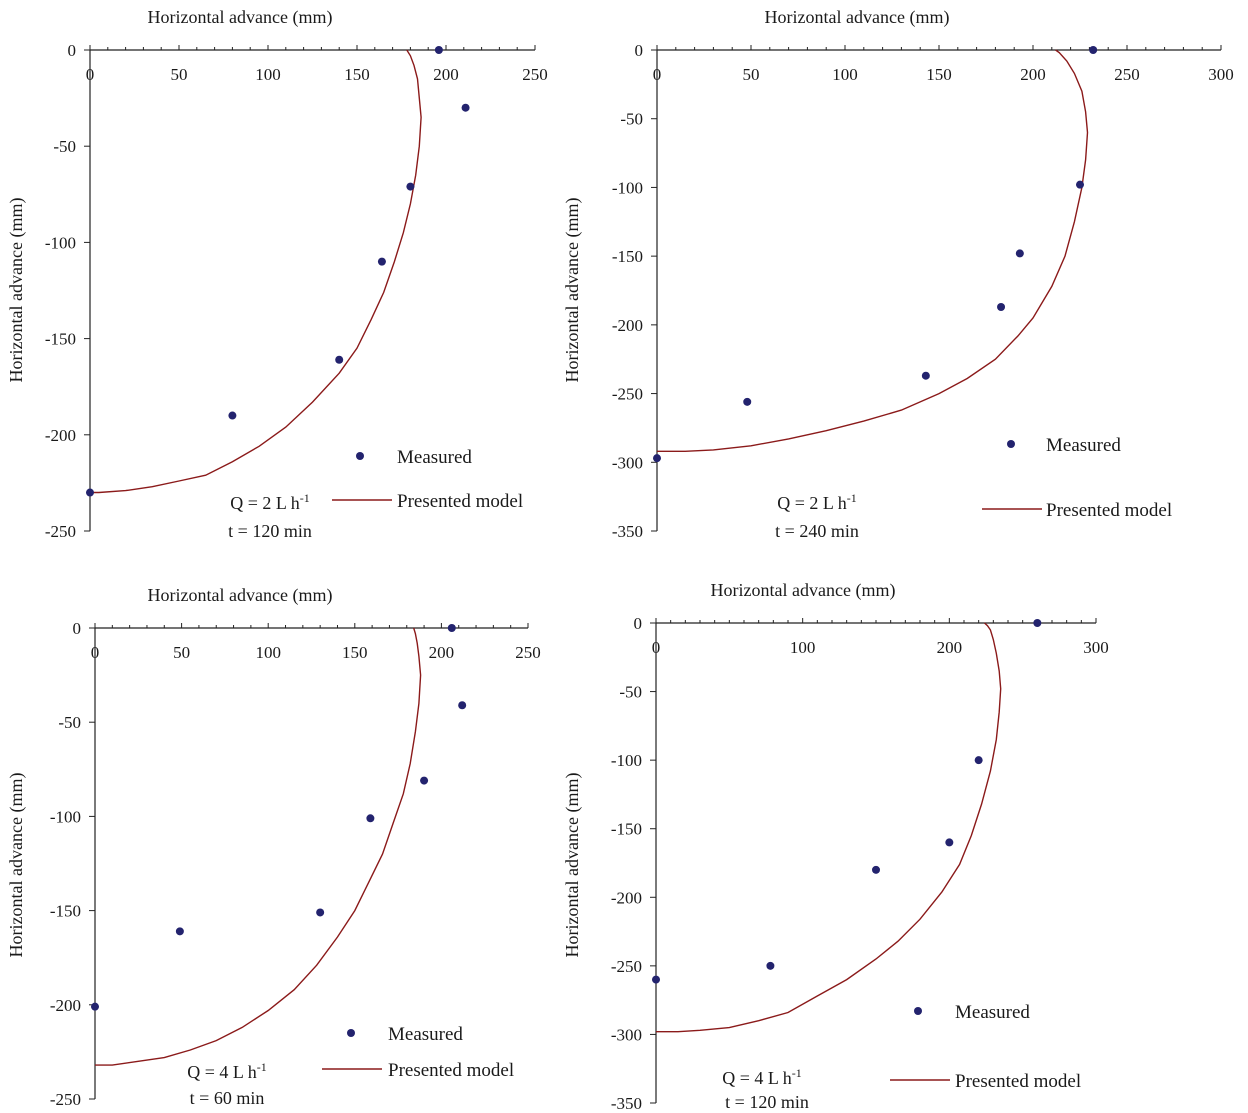  What do you see at coordinates (1018, 1081) in the screenshot?
I see `panel-4-legend-model-label: Presented model` at bounding box center [1018, 1081].